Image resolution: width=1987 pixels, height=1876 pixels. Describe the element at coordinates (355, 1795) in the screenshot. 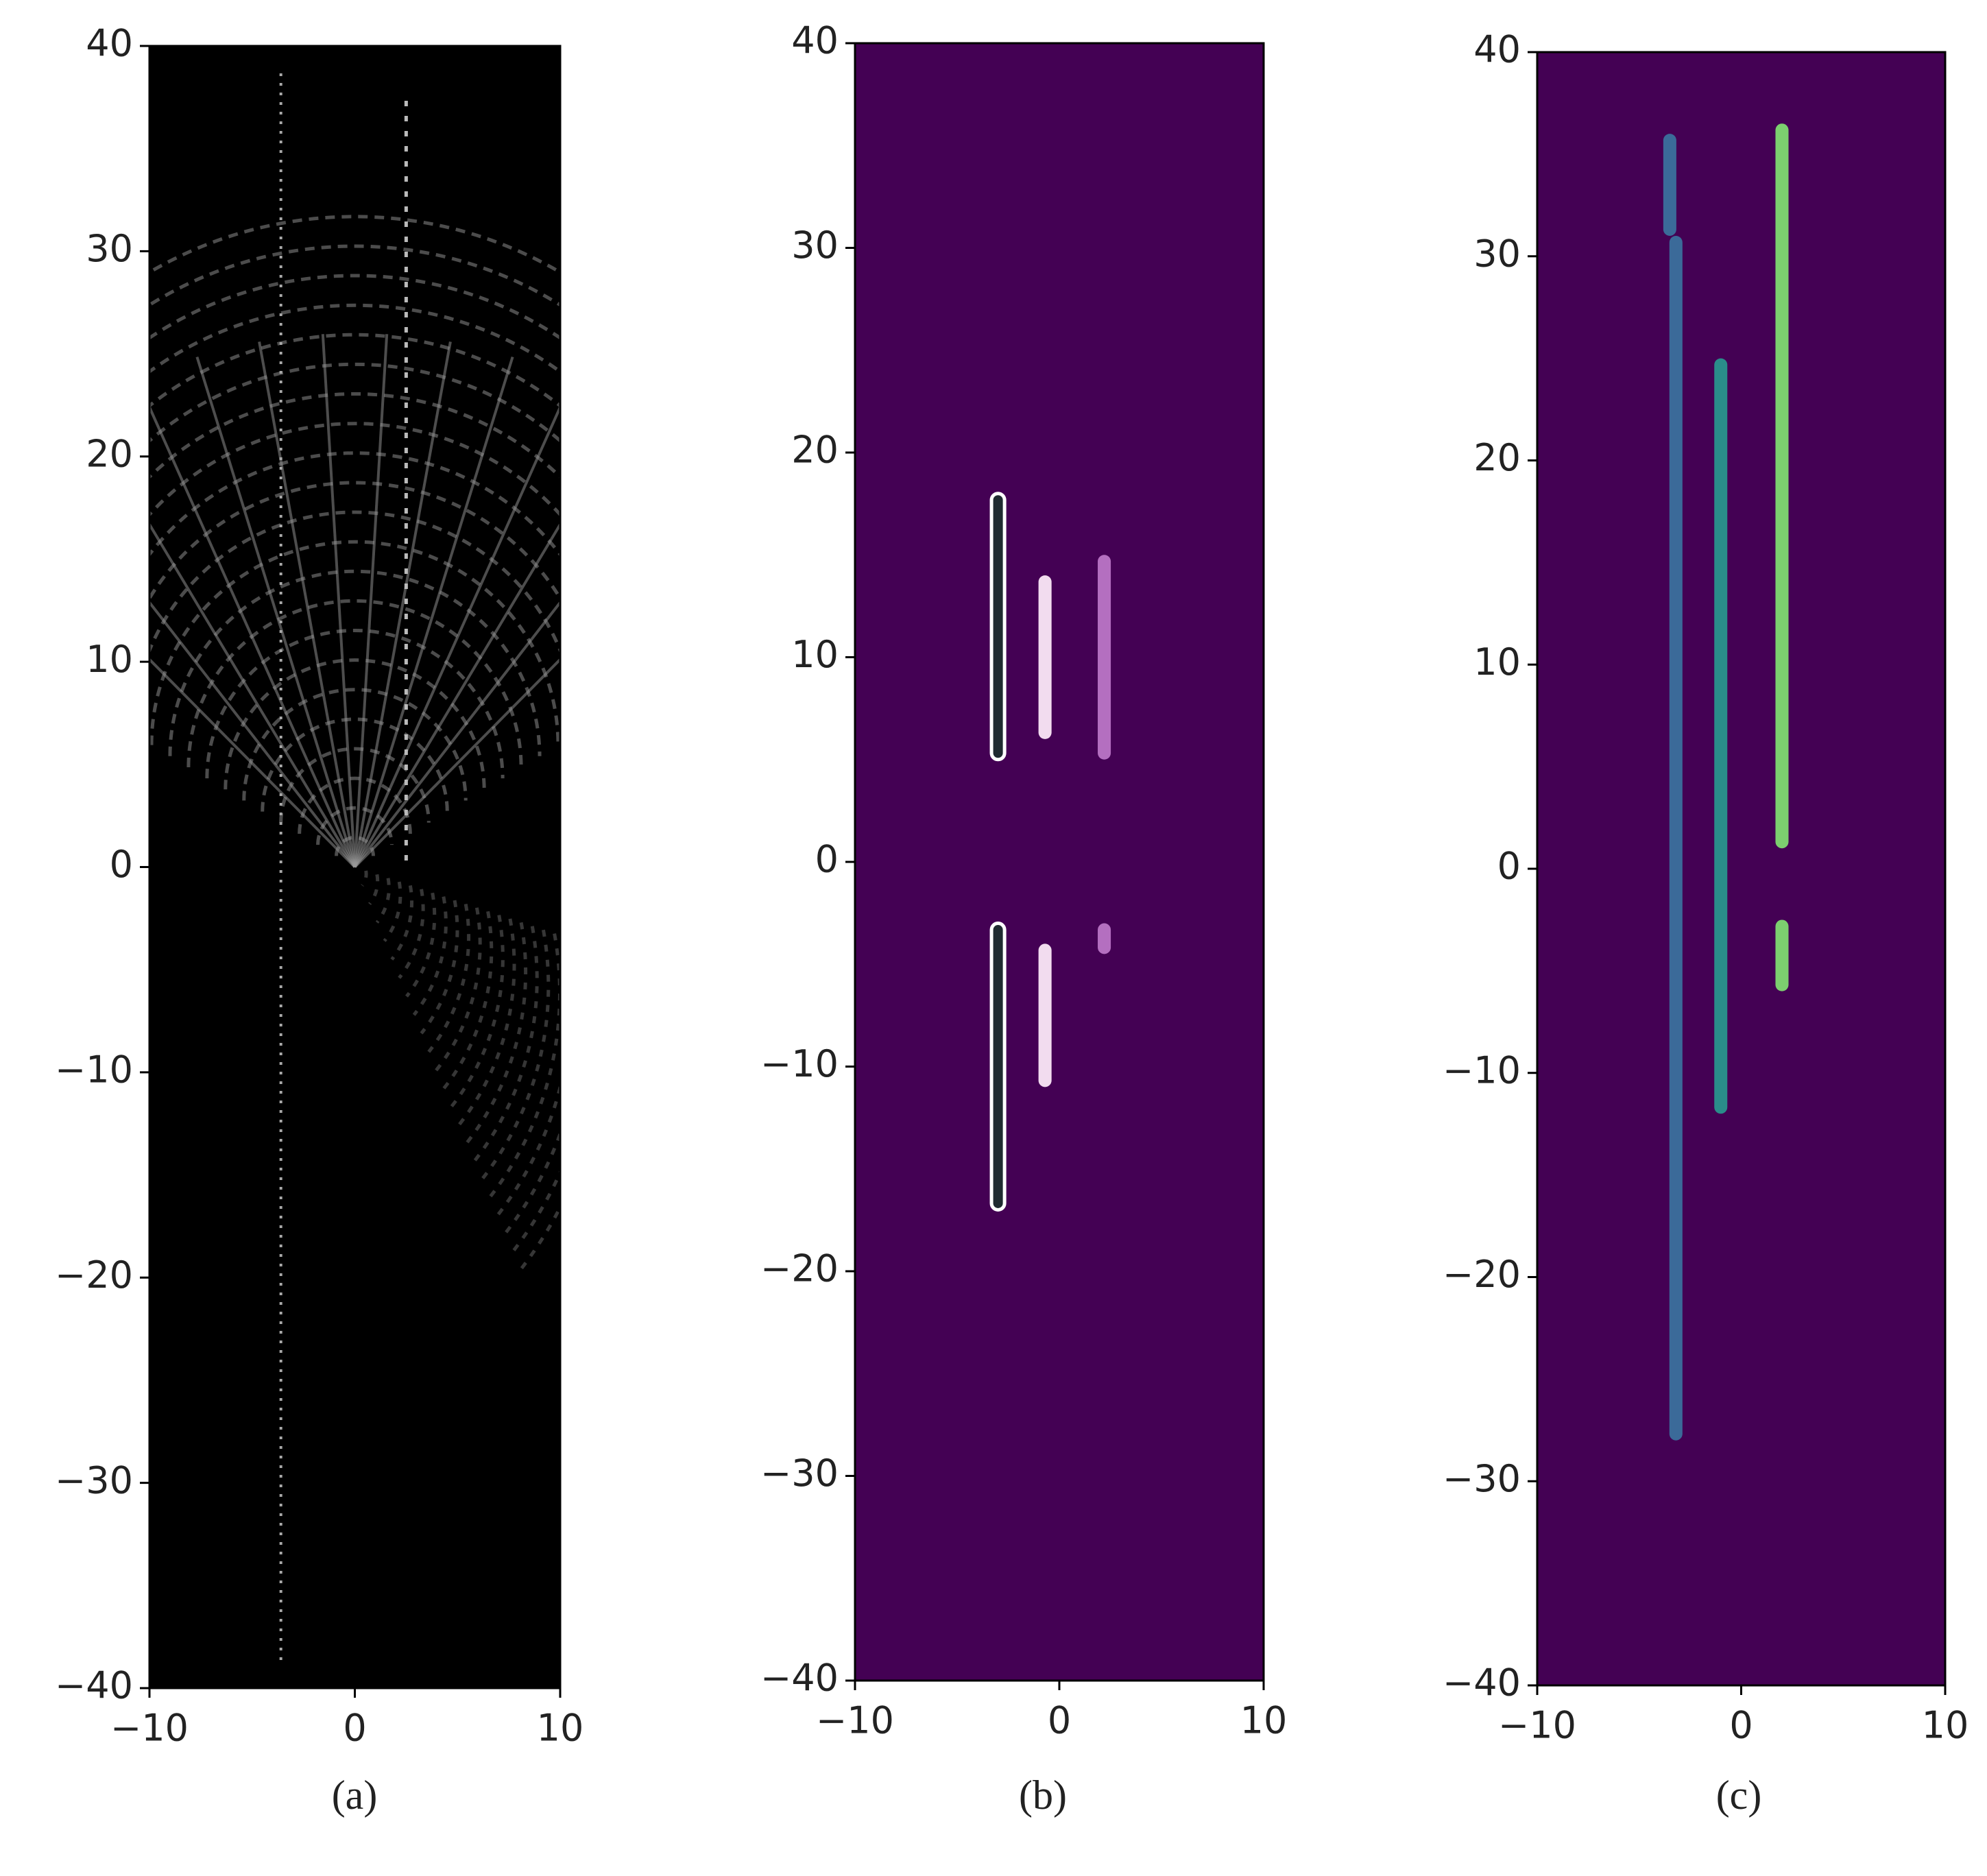

I see `caption: (a)` at that location.